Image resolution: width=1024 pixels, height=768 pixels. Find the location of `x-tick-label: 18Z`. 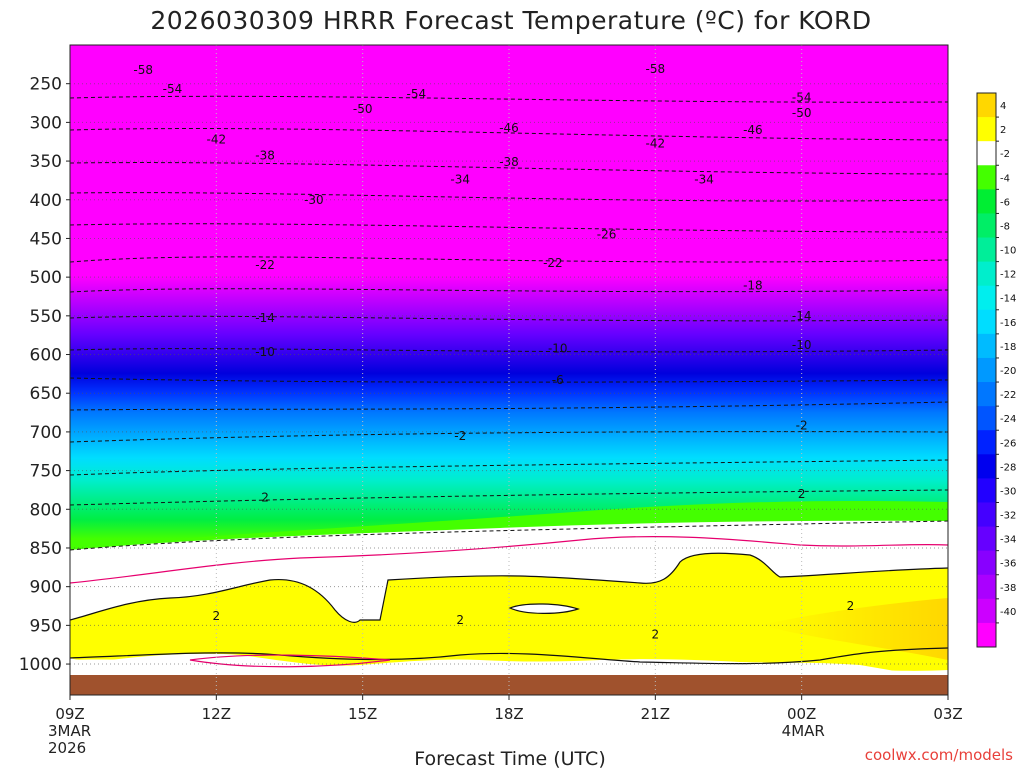

x-tick-label: 18Z is located at coordinates (508, 714).